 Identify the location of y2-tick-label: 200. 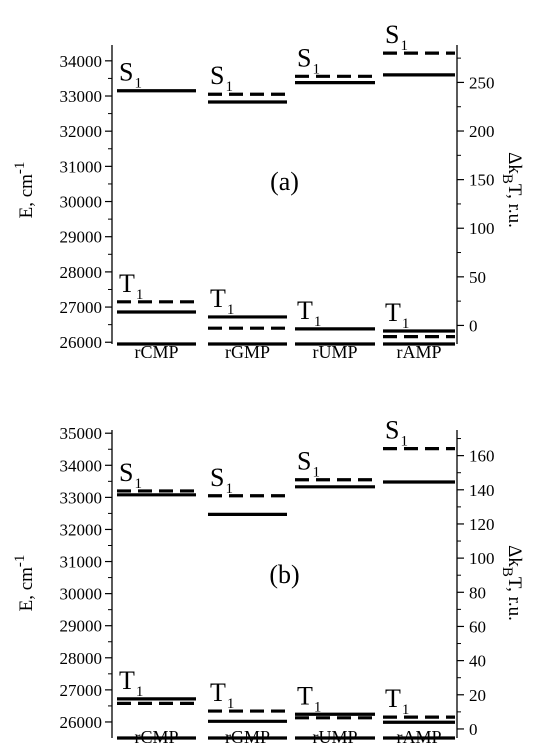
(482, 131).